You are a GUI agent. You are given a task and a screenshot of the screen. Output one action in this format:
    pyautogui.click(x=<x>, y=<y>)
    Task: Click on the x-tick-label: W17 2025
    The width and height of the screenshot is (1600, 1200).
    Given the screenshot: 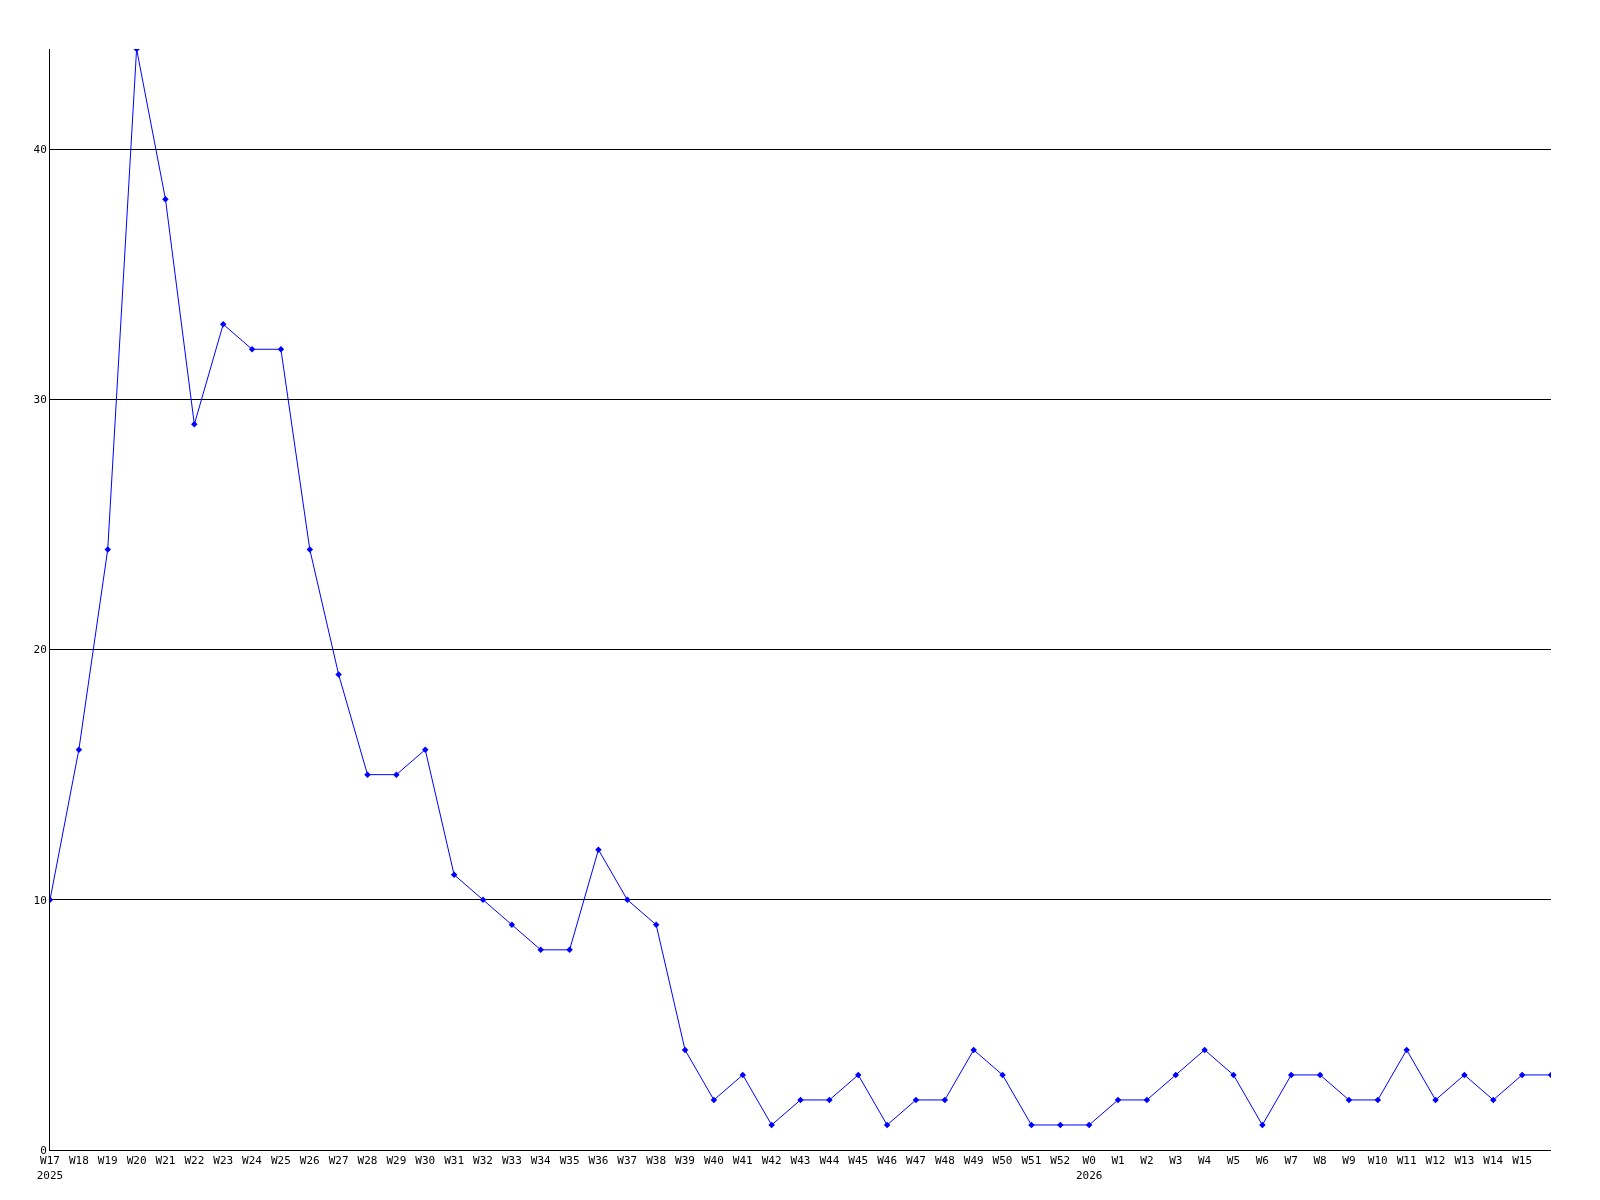 What is the action you would take?
    pyautogui.click(x=50, y=1168)
    